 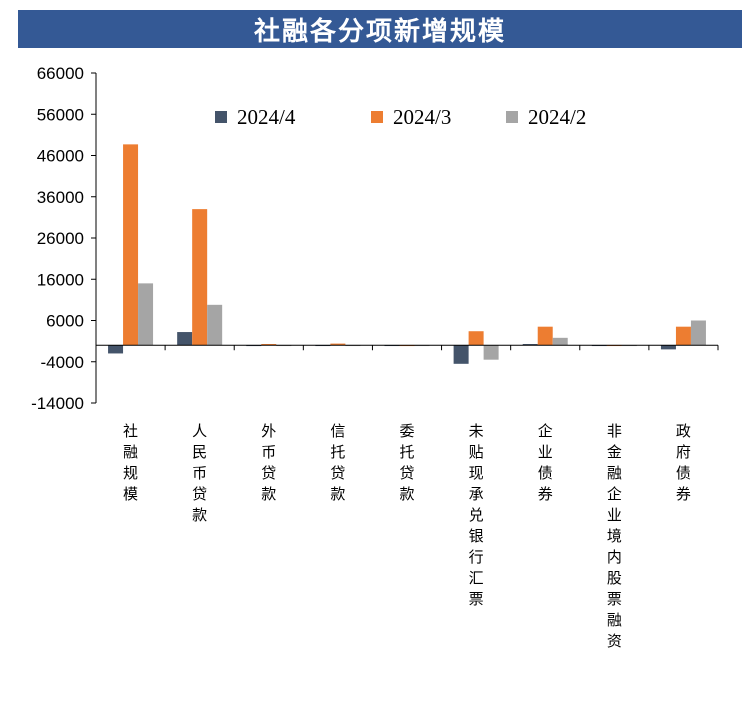 What do you see at coordinates (130, 462) in the screenshot?
I see `category-label-0: 社融规模` at bounding box center [130, 462].